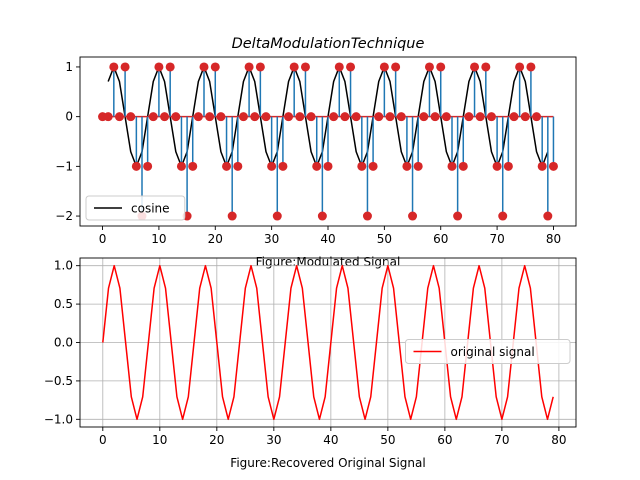  Describe the element at coordinates (64, 216) in the screenshot. I see `y-tick-label: −2` at that location.